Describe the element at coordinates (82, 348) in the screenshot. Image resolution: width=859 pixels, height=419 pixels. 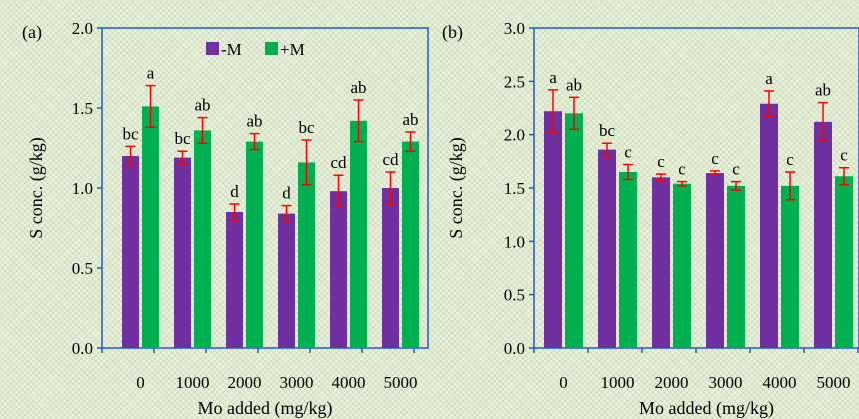
I see `panel-a-y-tick-label: 0.0` at that location.